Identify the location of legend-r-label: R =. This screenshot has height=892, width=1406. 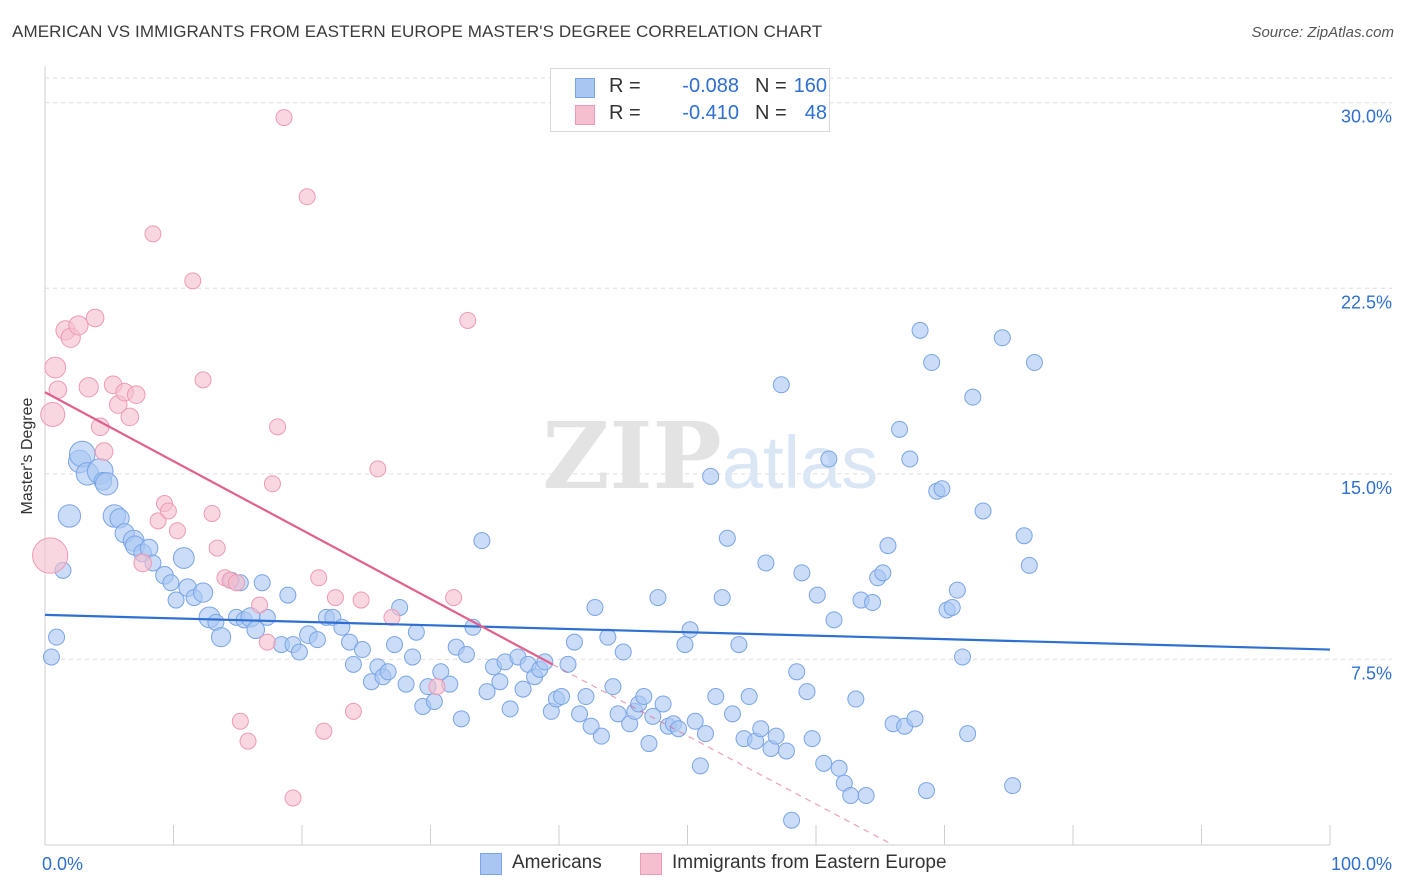
(625, 113).